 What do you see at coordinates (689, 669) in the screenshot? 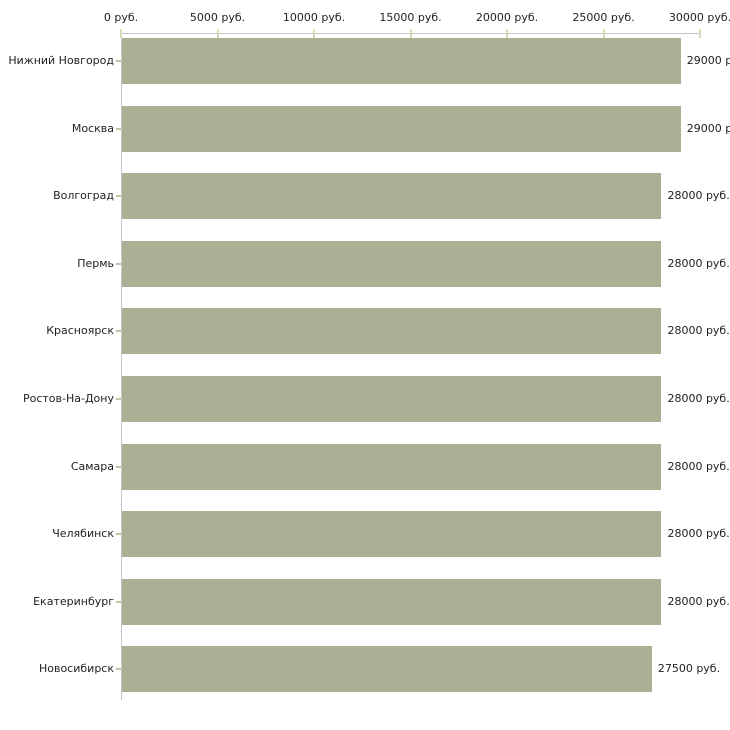
I see `value-label: 27500 руб.` at bounding box center [689, 669].